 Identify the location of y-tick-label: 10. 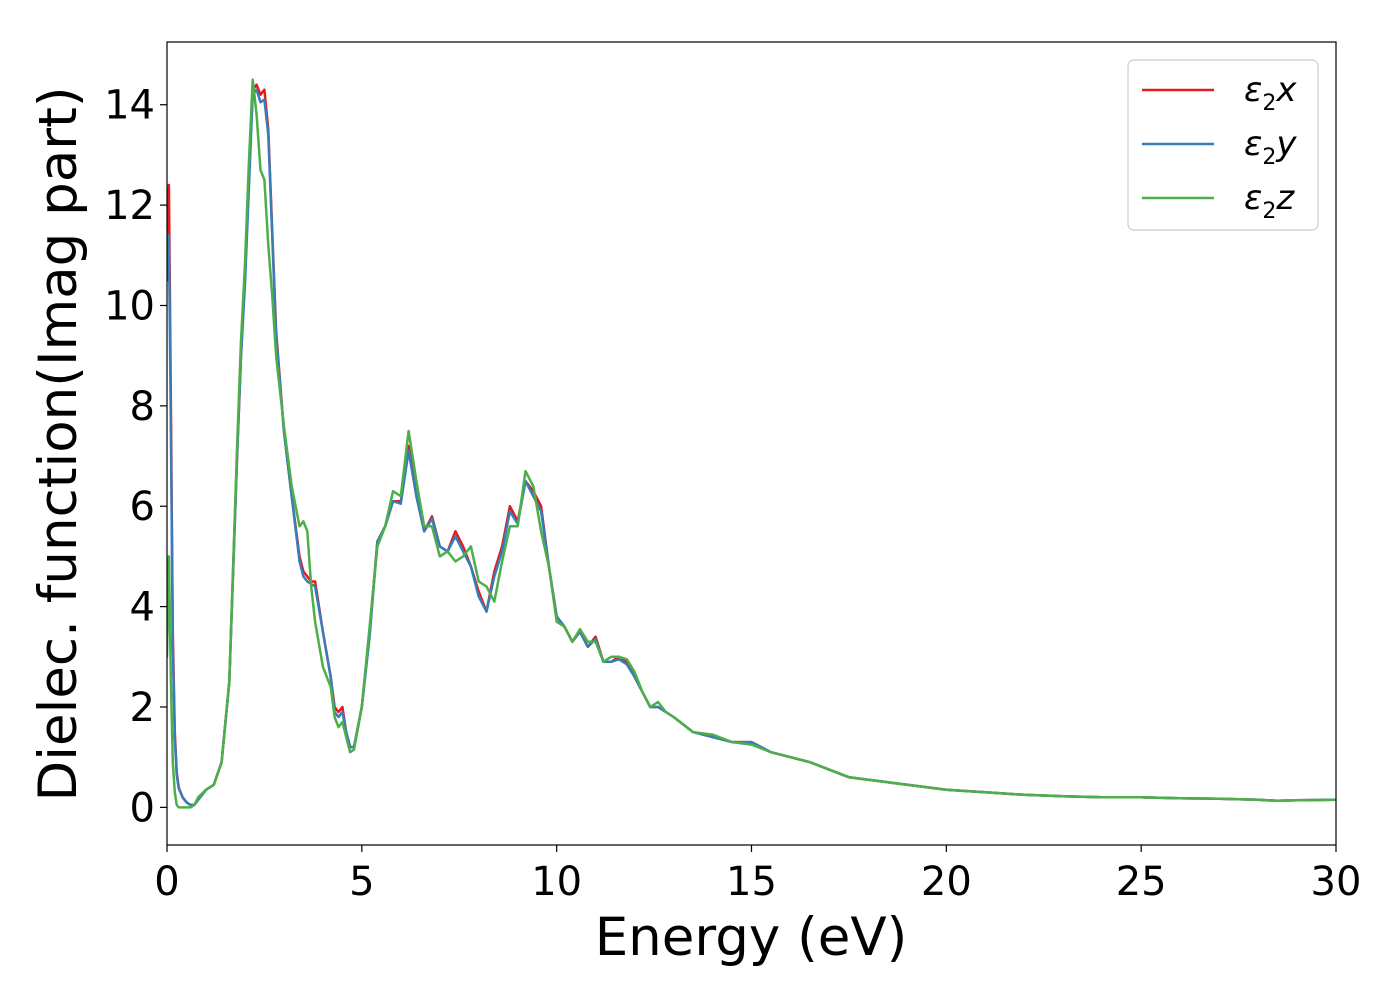
(129, 306).